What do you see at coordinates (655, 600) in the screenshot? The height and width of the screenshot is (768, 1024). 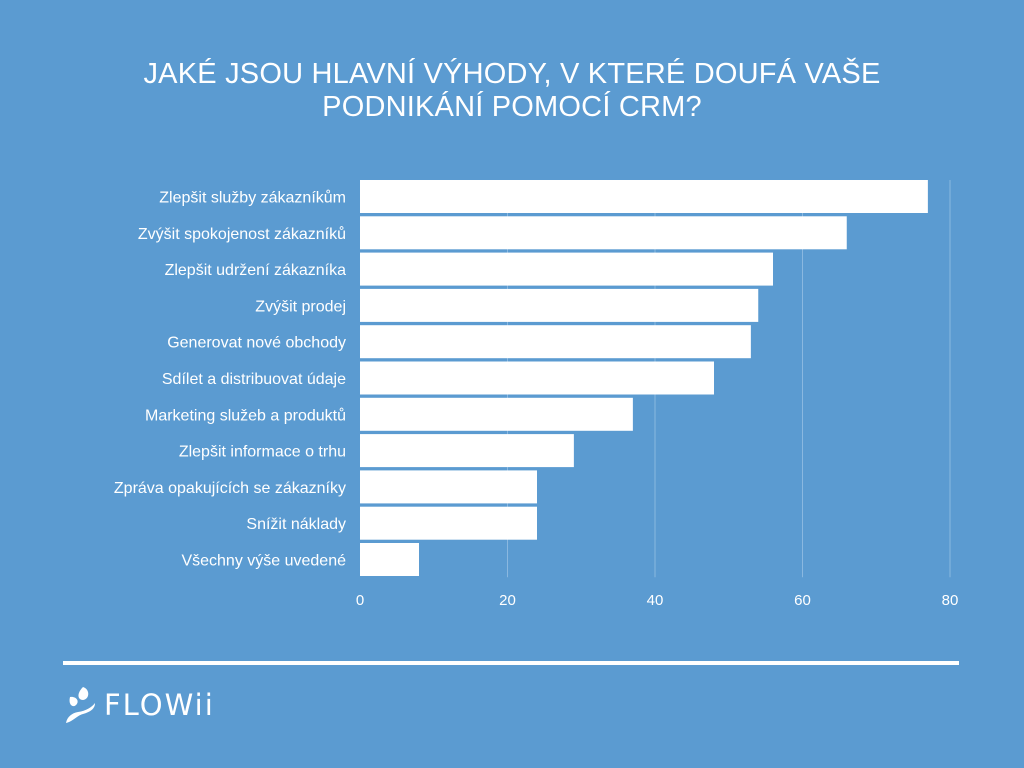 I see `x-tick-label: 40` at bounding box center [655, 600].